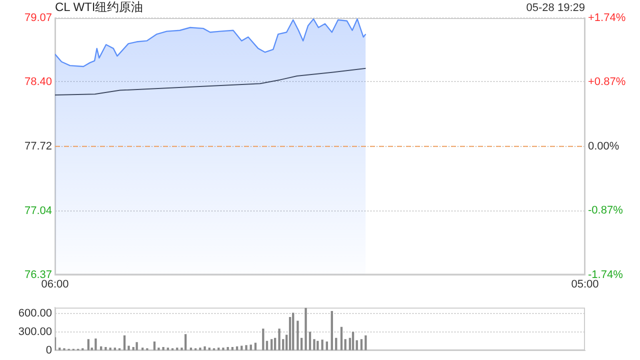 The width and height of the screenshot is (640, 360). What do you see at coordinates (606, 210) in the screenshot?
I see `y2-tick-label: -0.87%` at bounding box center [606, 210].